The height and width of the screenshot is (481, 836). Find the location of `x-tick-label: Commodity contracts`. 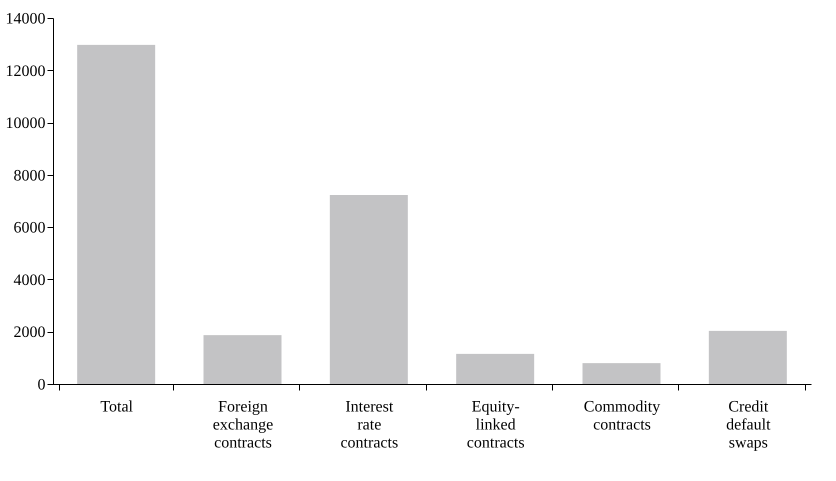

x-tick-label: Commodity contracts is located at coordinates (622, 416).